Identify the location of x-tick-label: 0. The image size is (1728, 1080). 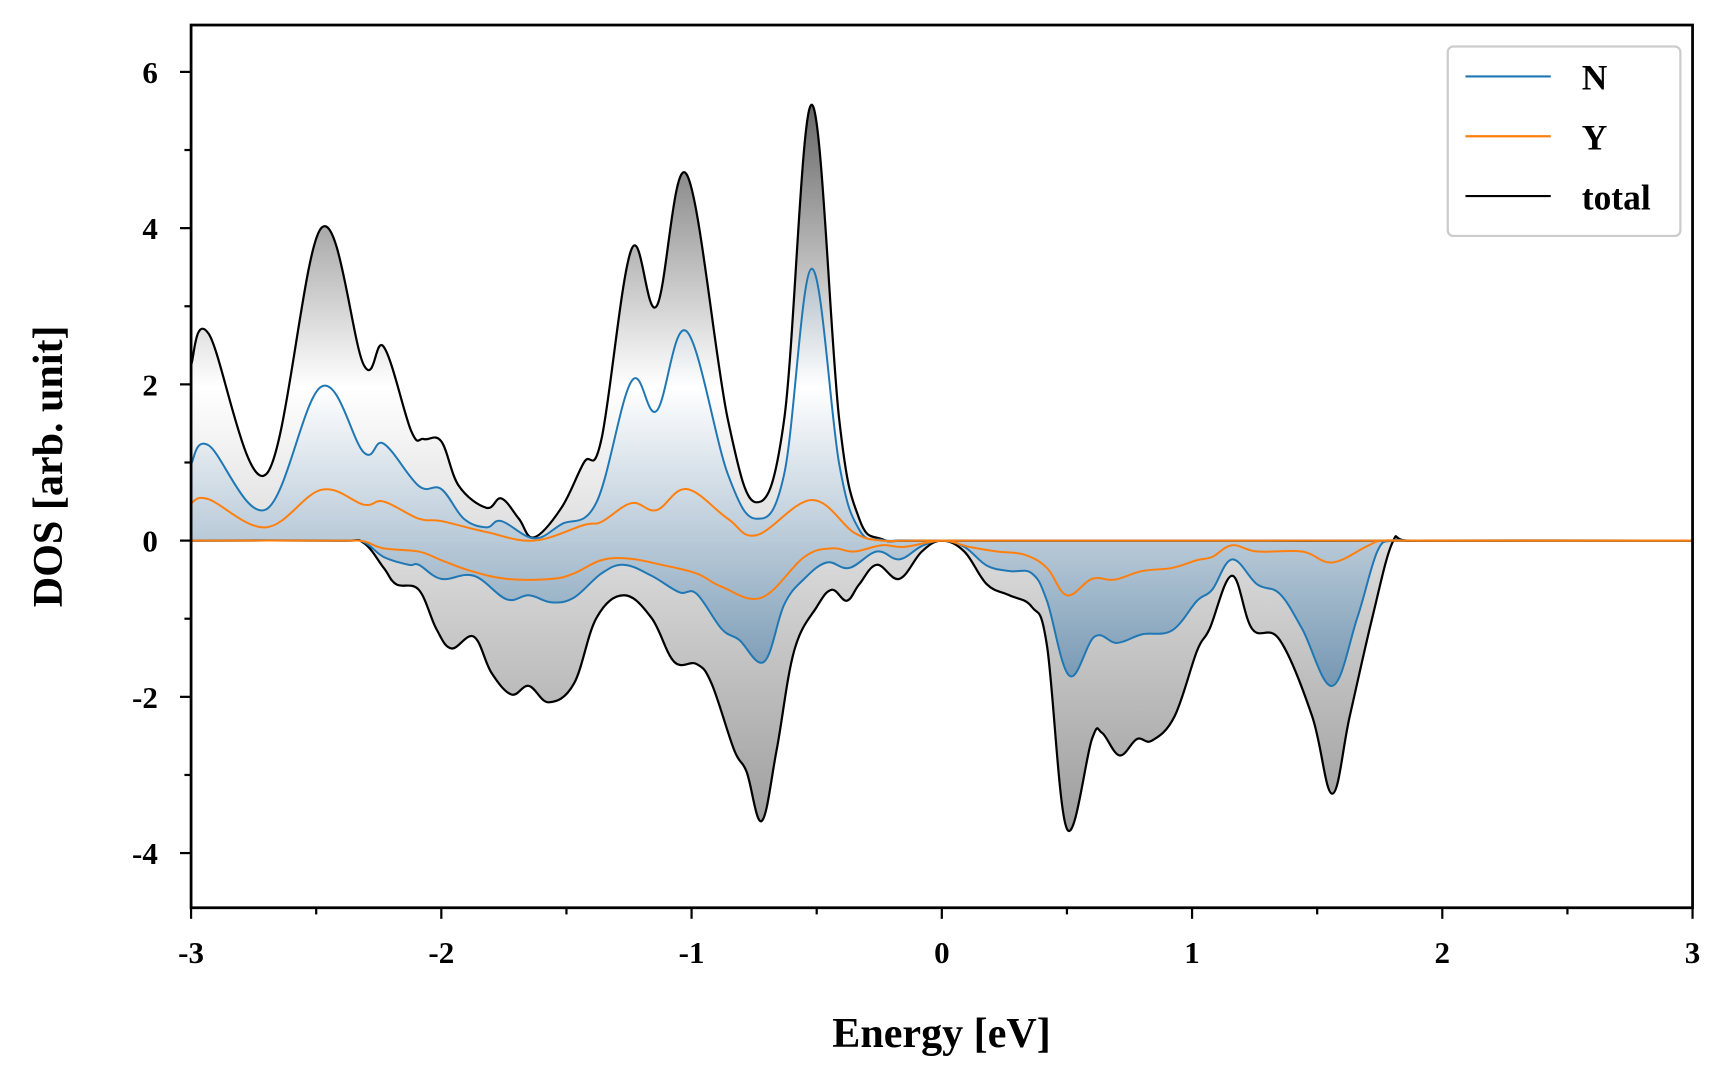
(942, 952).